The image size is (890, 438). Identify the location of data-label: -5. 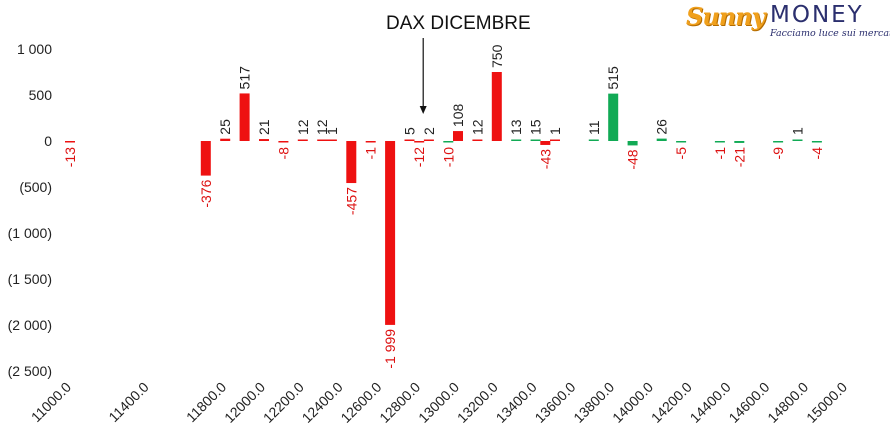
(681, 153).